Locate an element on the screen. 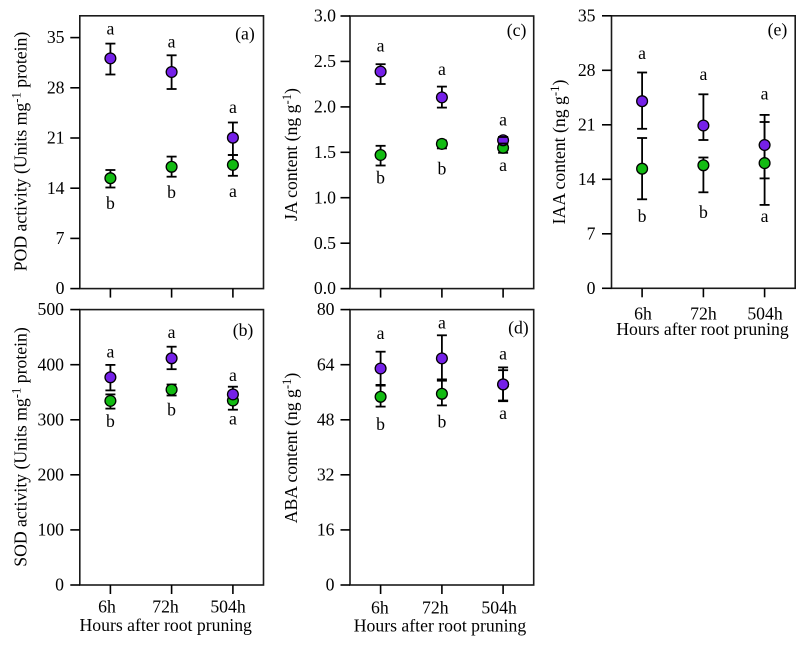 The image size is (800, 646). svg-text: 3.0 is located at coordinates (325, 16).